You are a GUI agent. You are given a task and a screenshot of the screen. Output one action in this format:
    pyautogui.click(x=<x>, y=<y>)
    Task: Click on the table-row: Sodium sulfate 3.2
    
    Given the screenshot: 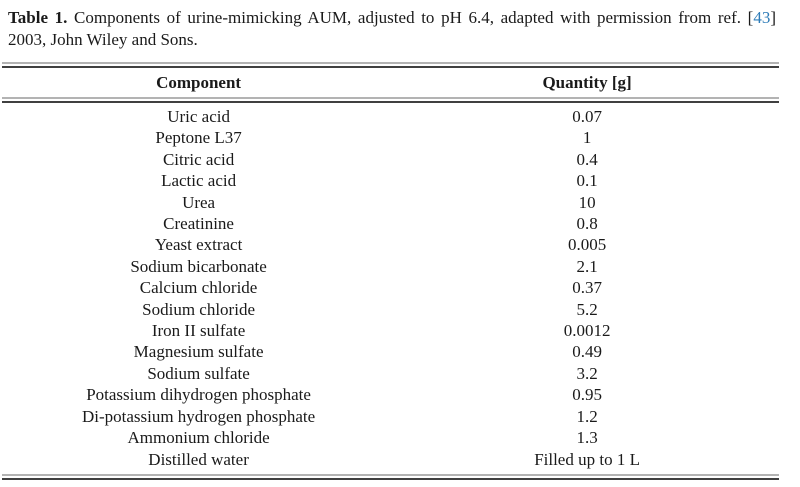 What is the action you would take?
    pyautogui.click(x=390, y=373)
    